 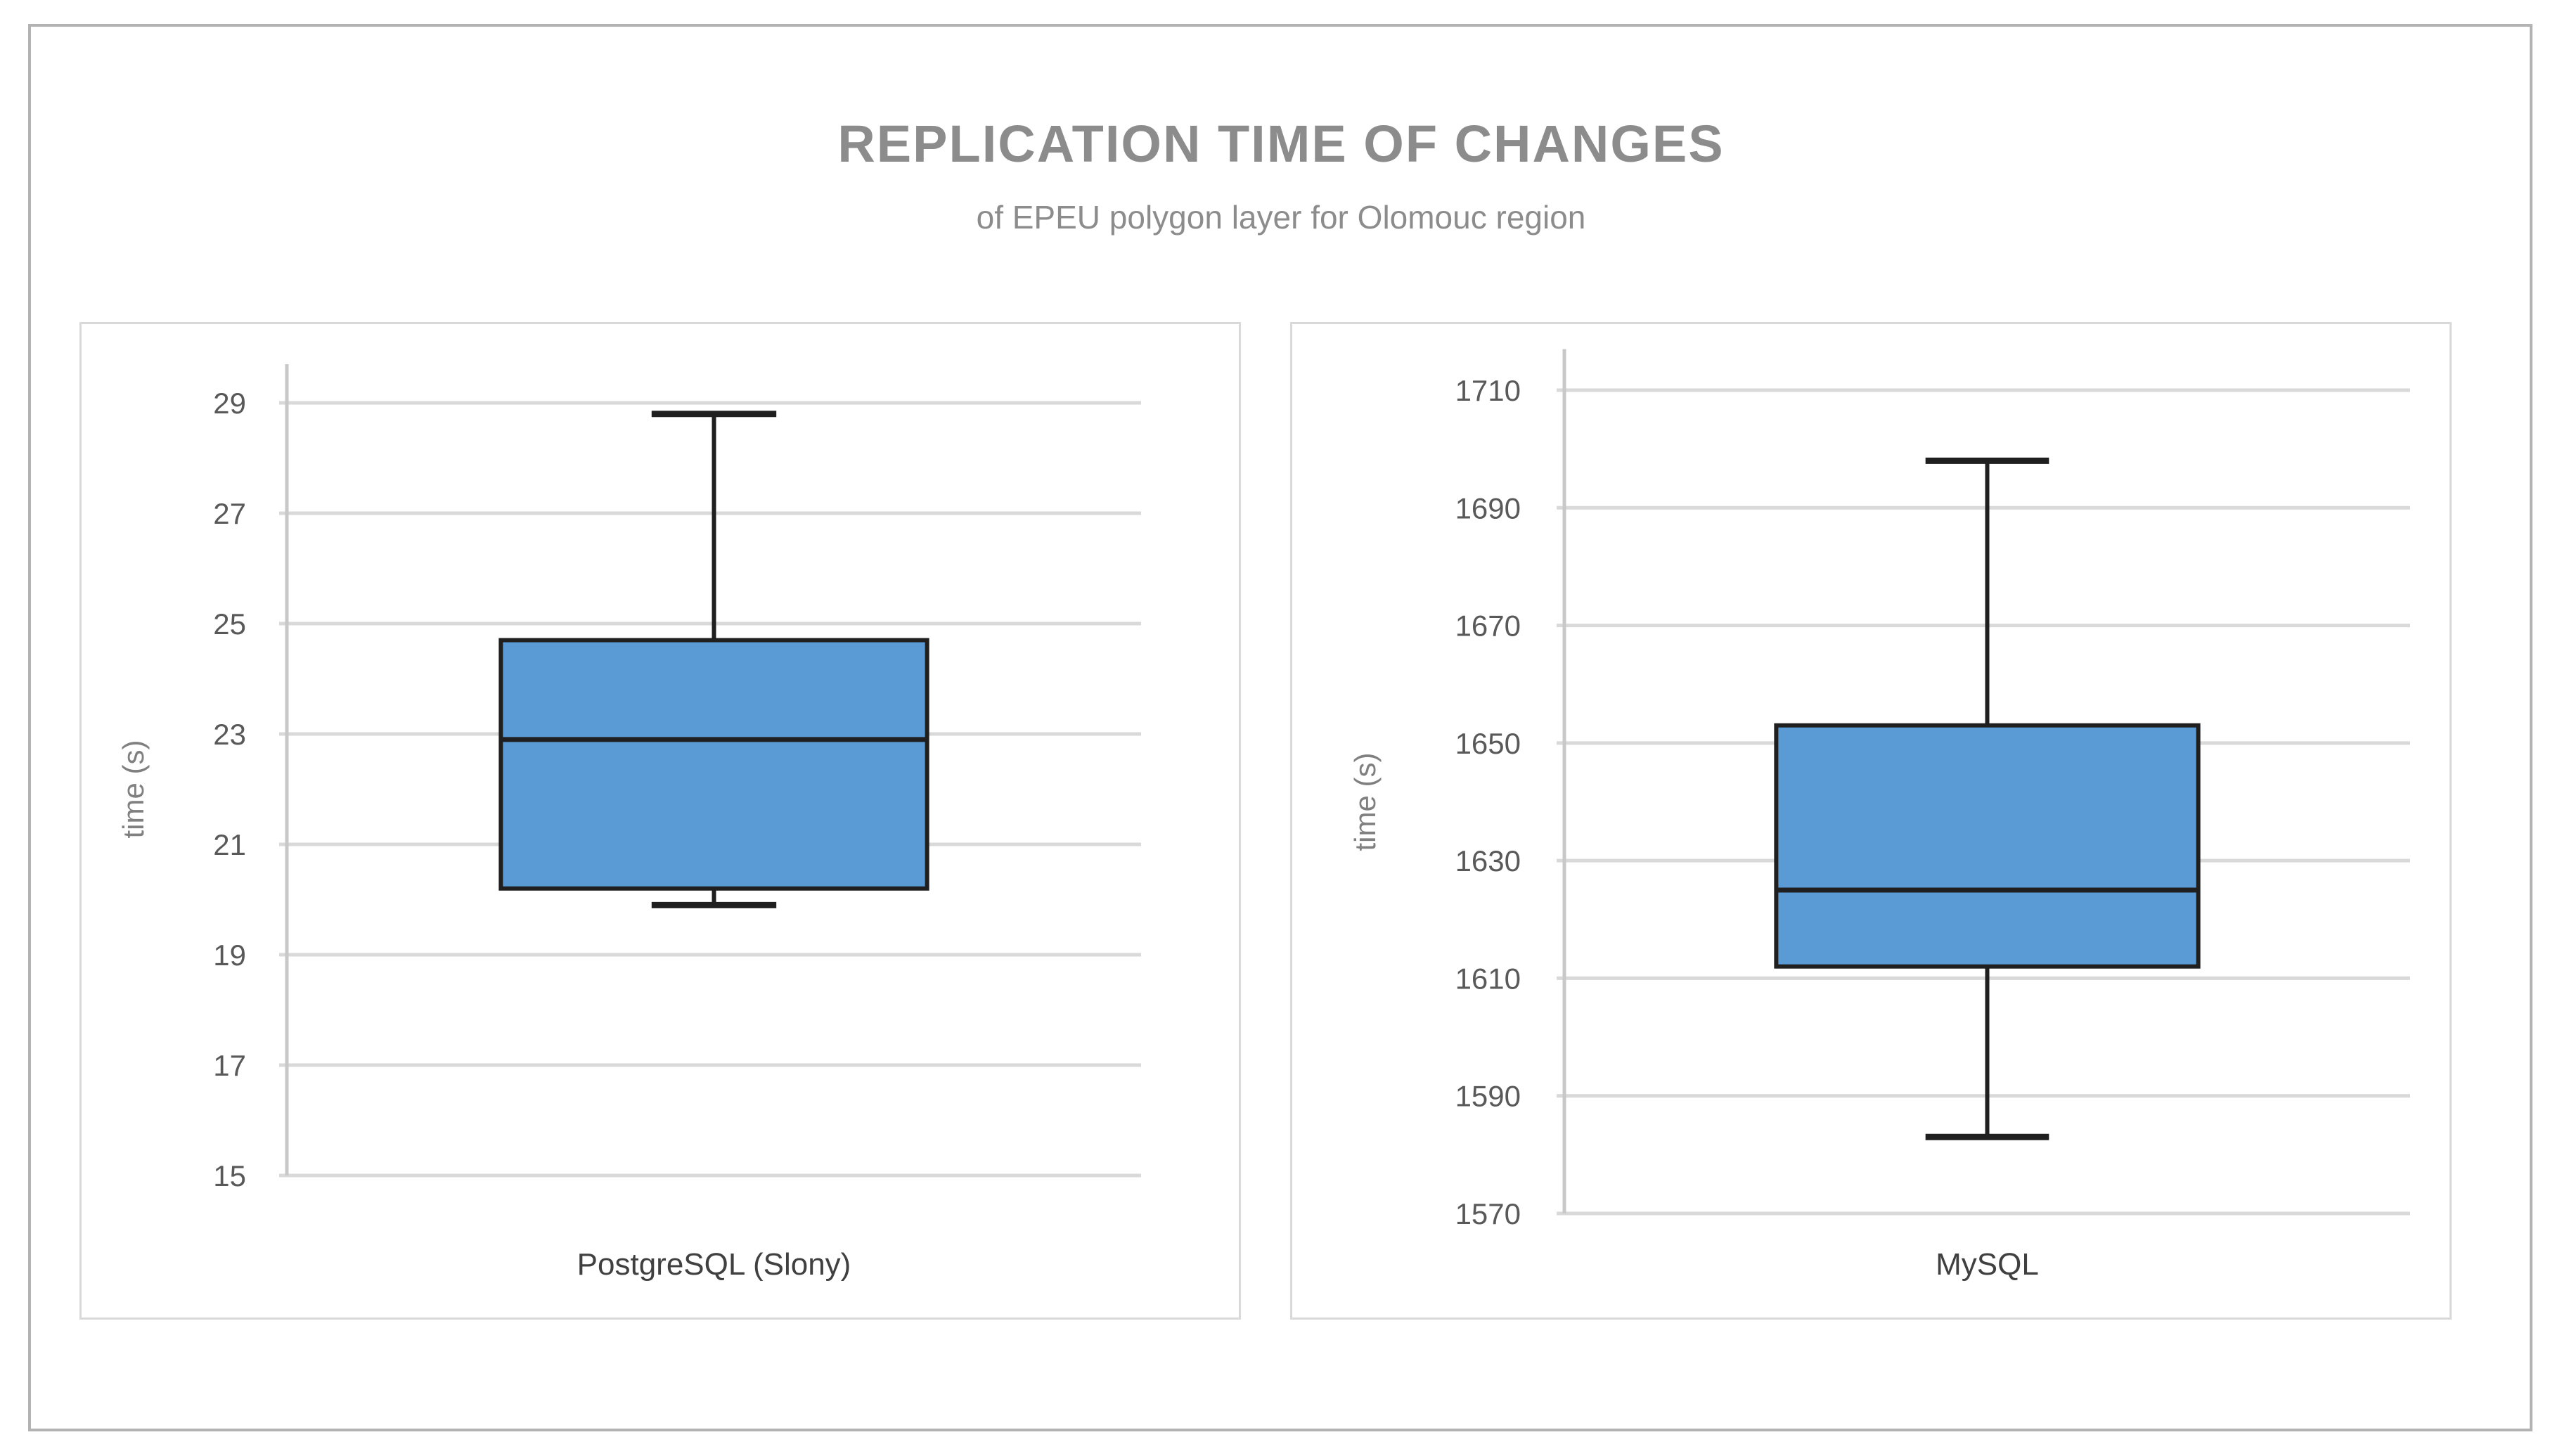 What do you see at coordinates (1488, 508) in the screenshot?
I see `y-tick-label: 1690` at bounding box center [1488, 508].